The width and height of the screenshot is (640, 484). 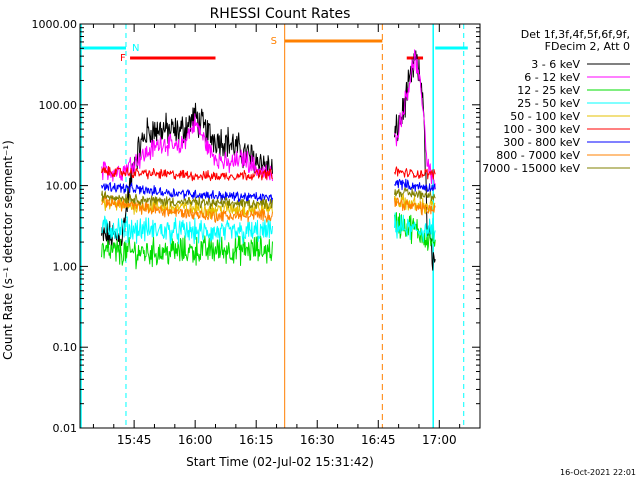 What do you see at coordinates (587, 46) in the screenshot?
I see `legend-header-line: FDecim 2, Att 0` at bounding box center [587, 46].